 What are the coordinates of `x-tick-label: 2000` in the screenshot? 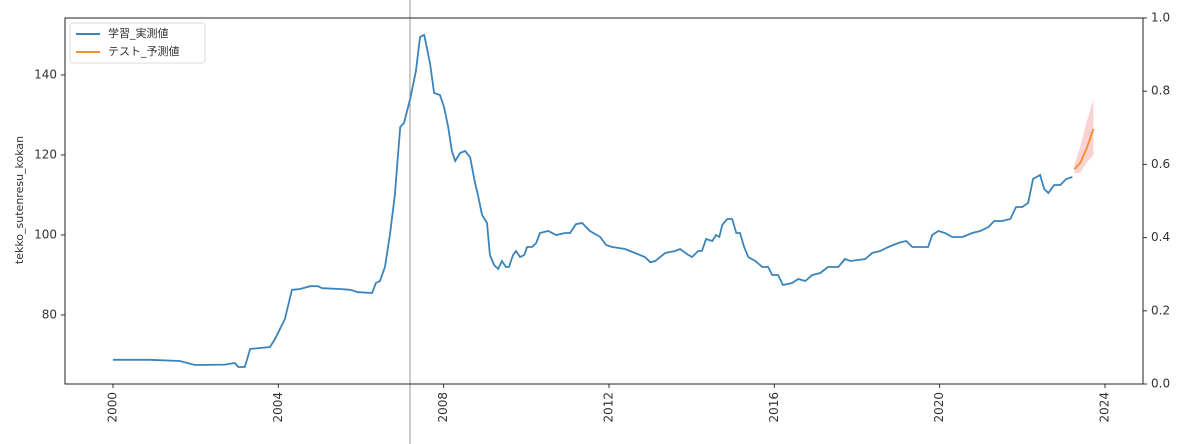 It's located at (112, 407).